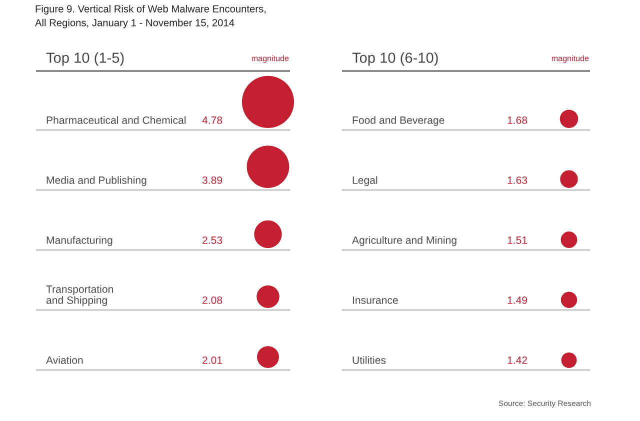  Describe the element at coordinates (404, 241) in the screenshot. I see `category-label: Agriculture and Mining` at that location.